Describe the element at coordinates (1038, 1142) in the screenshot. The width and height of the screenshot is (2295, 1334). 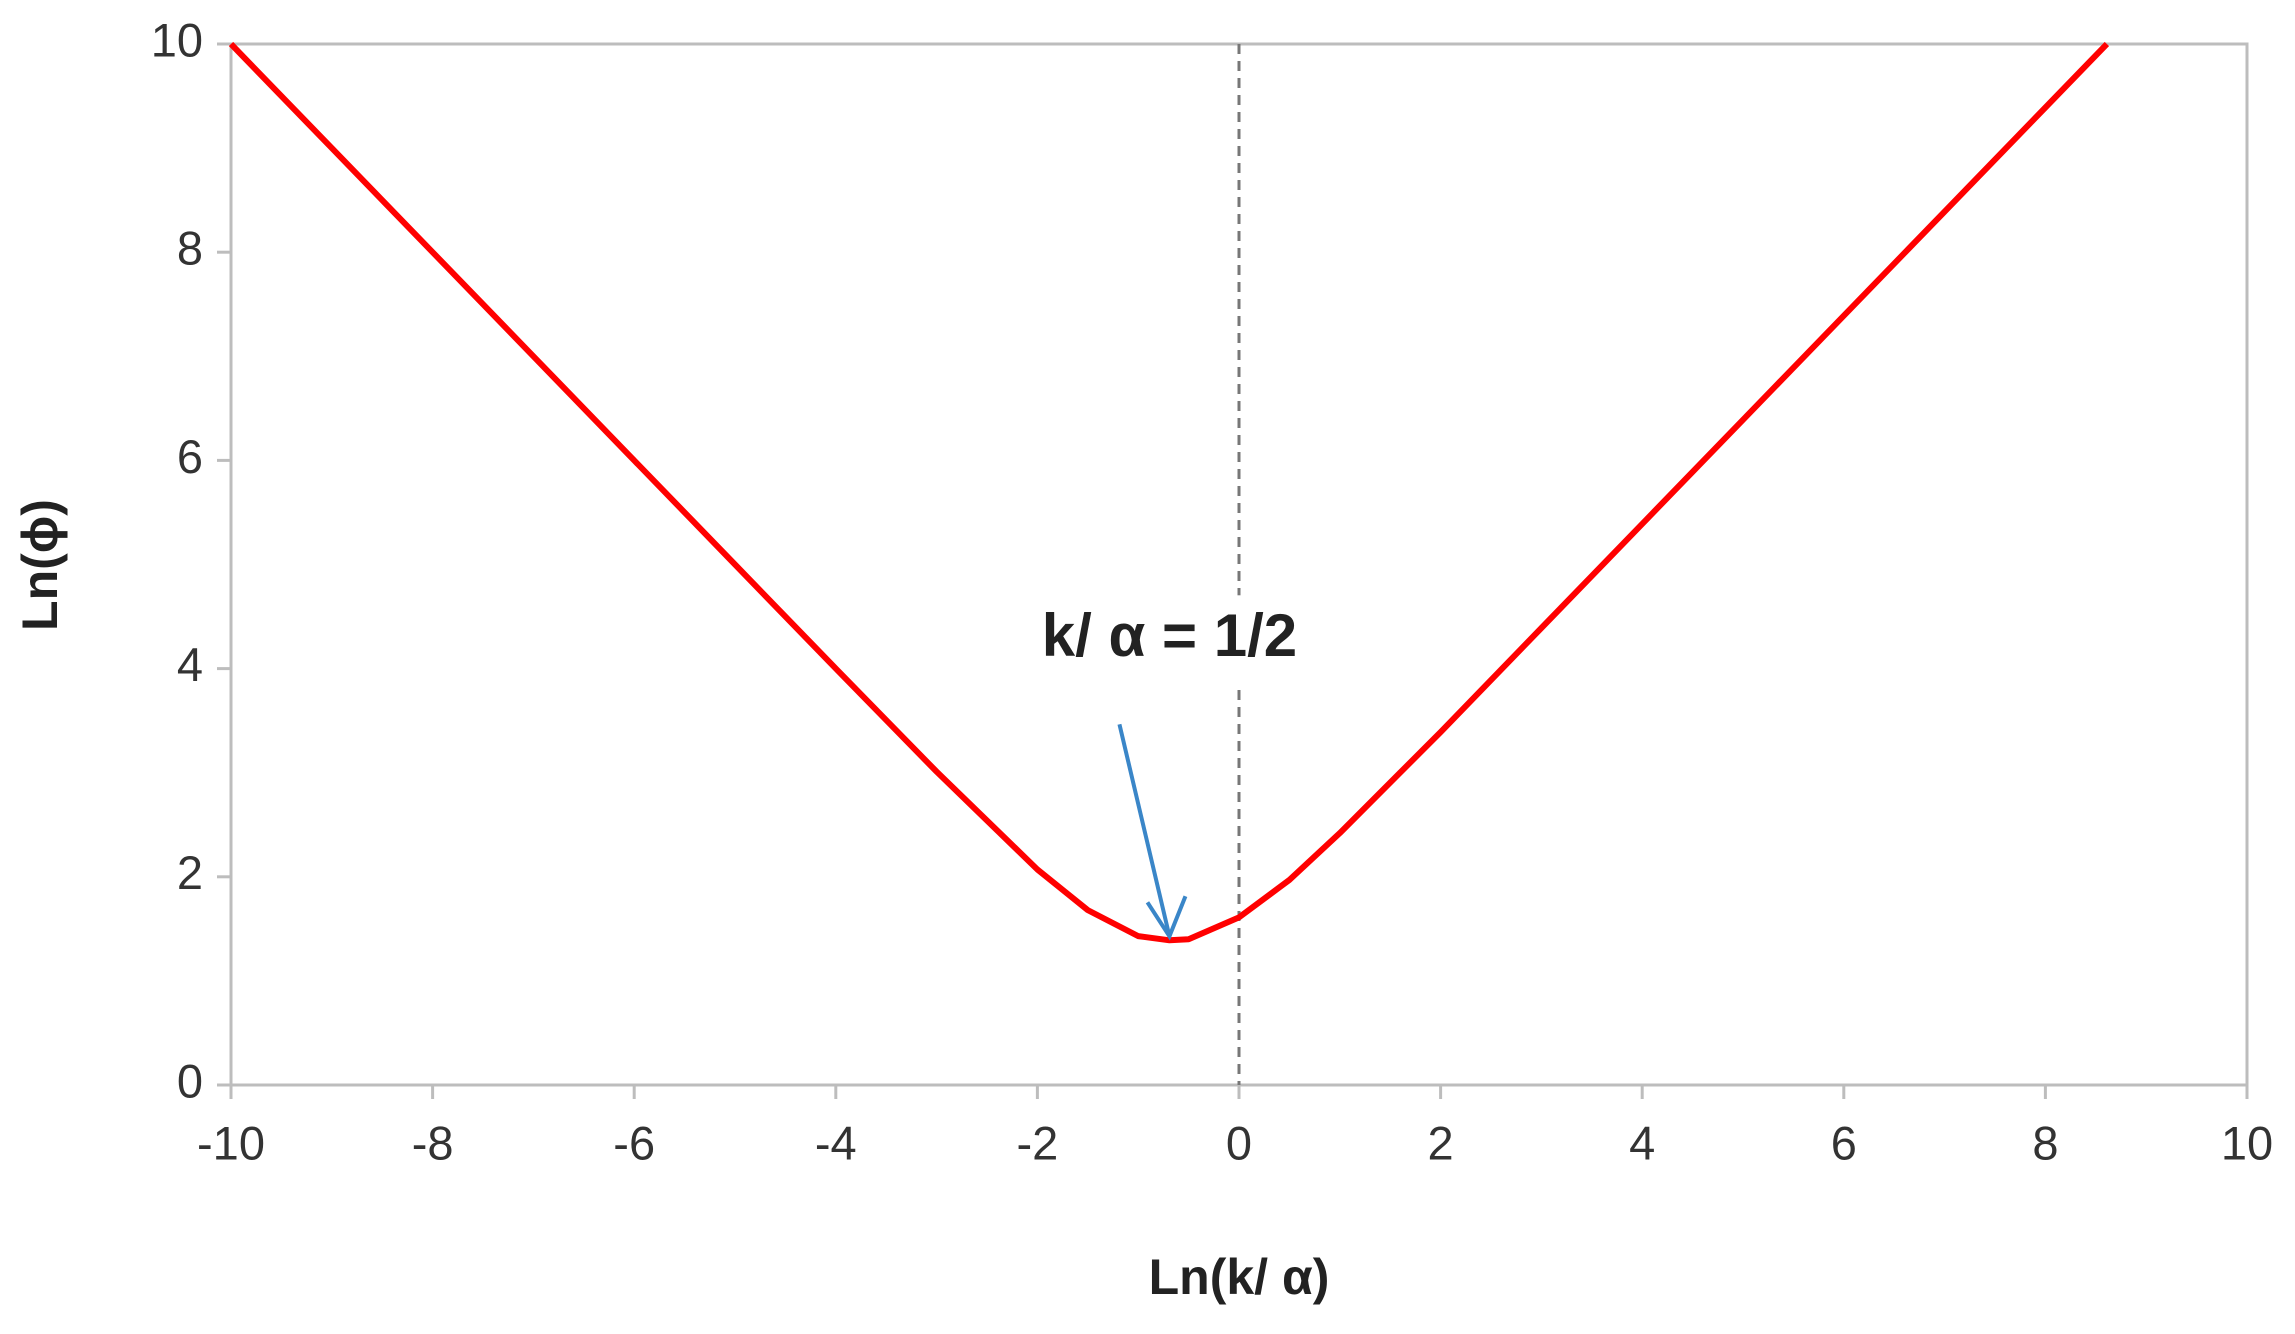
I see `x-tick-label: -2` at that location.